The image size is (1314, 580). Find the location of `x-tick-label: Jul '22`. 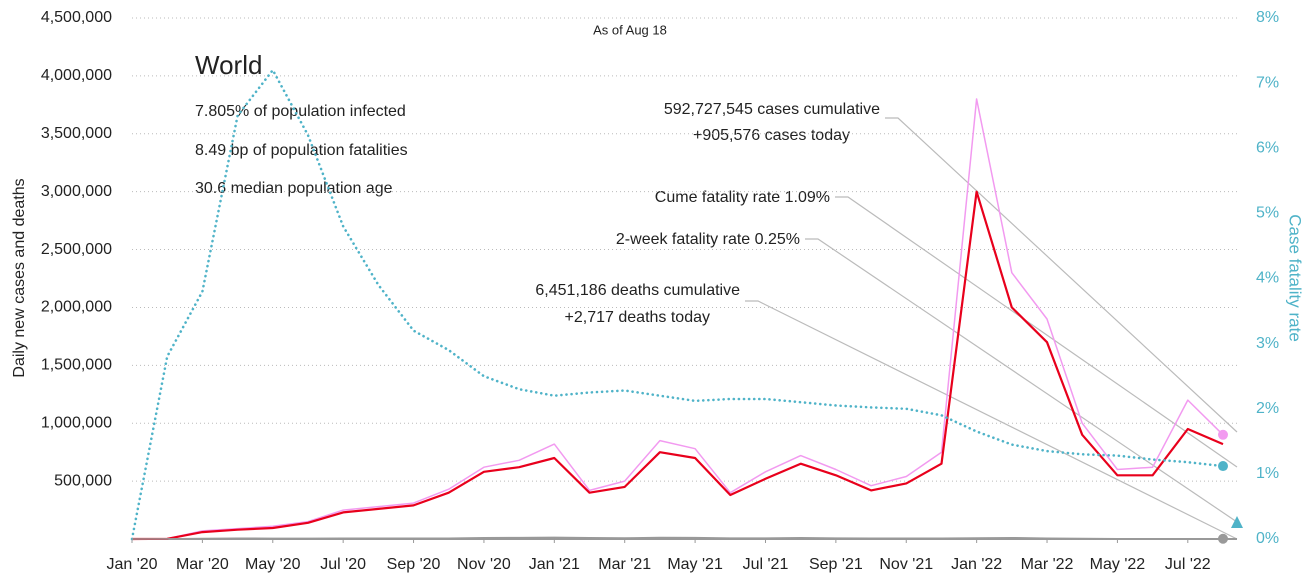

x-tick-label: Jul '22 is located at coordinates (1188, 564).